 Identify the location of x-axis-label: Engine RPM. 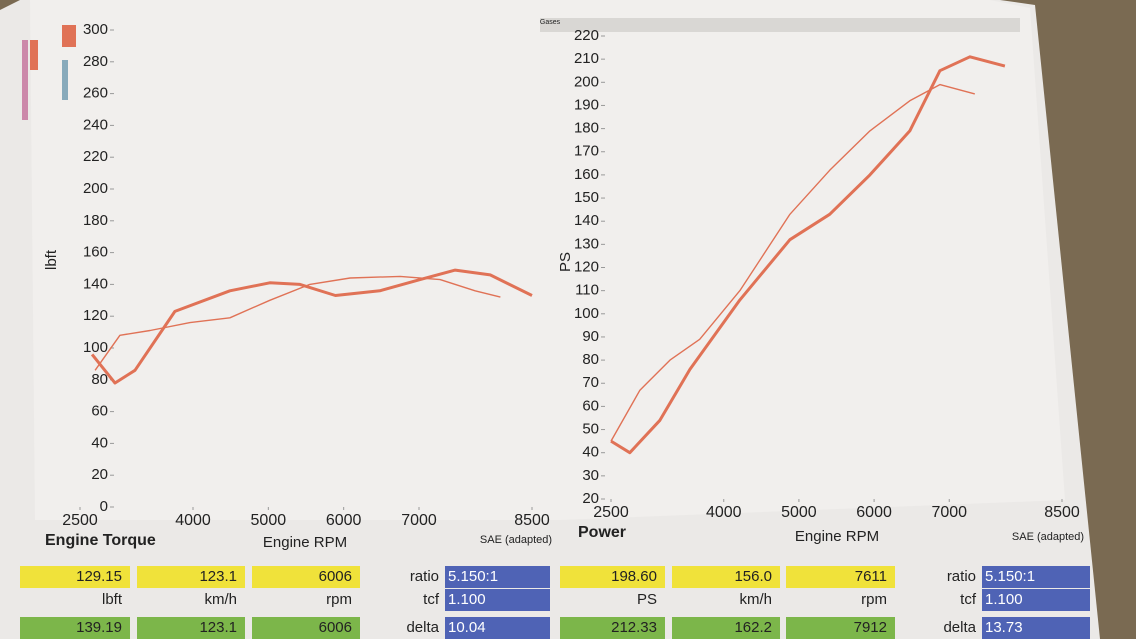
(837, 536).